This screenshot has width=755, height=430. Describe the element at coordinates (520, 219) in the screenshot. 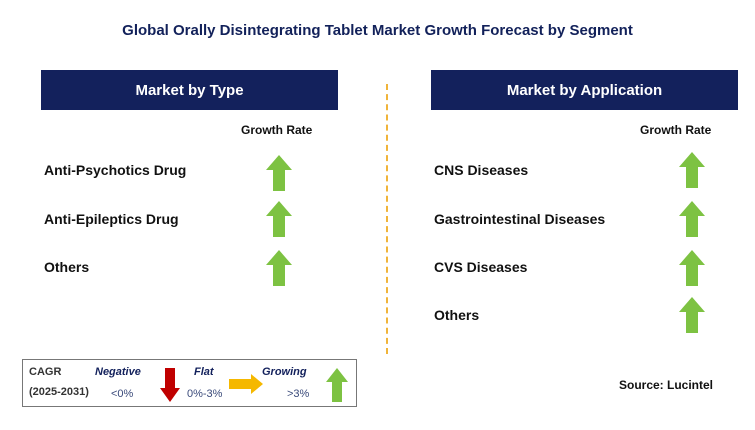

I see `application-row-label: Gastrointestinal Diseases` at that location.